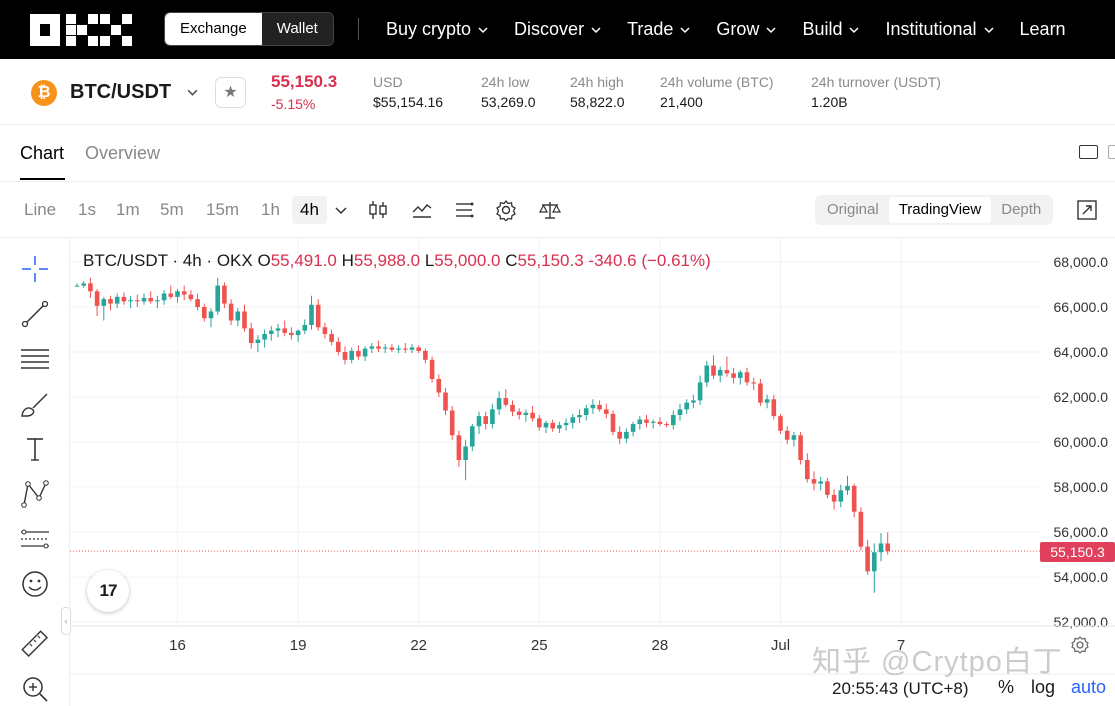 The image size is (1115, 706). What do you see at coordinates (876, 82) in the screenshot?
I see `stat-label: 24h turnover (USDT)` at bounding box center [876, 82].